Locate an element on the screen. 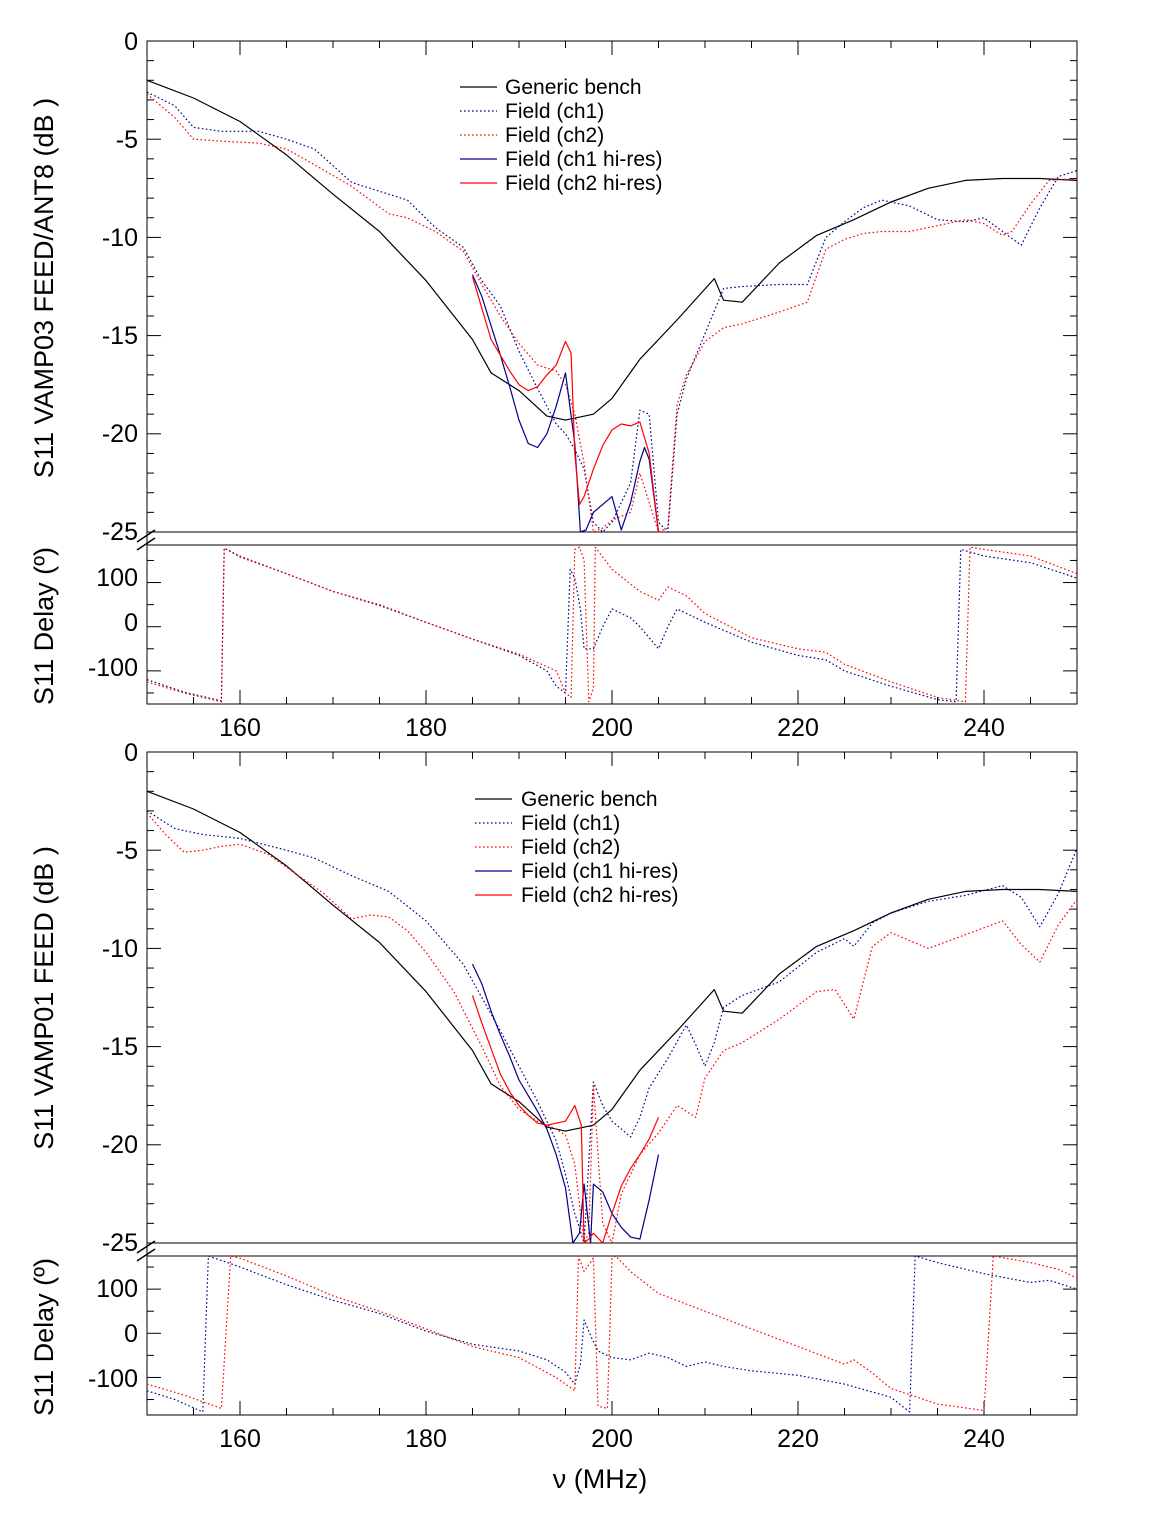 The width and height of the screenshot is (1160, 1524). bottom-delay-field-ch2-line is located at coordinates (612, 1333).